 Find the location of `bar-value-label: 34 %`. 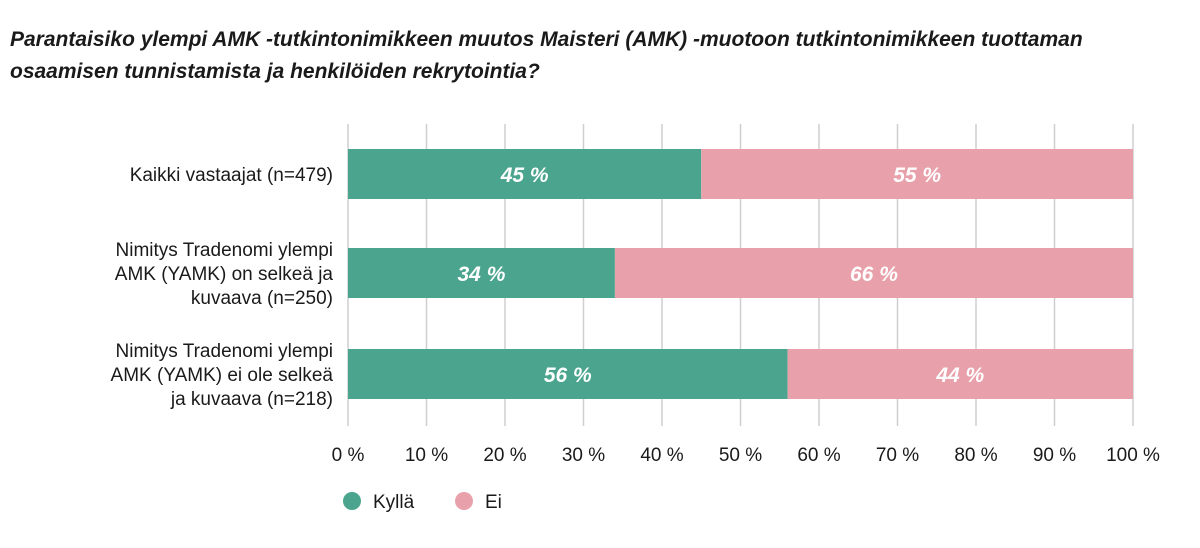

bar-value-label: 34 % is located at coordinates (482, 274).